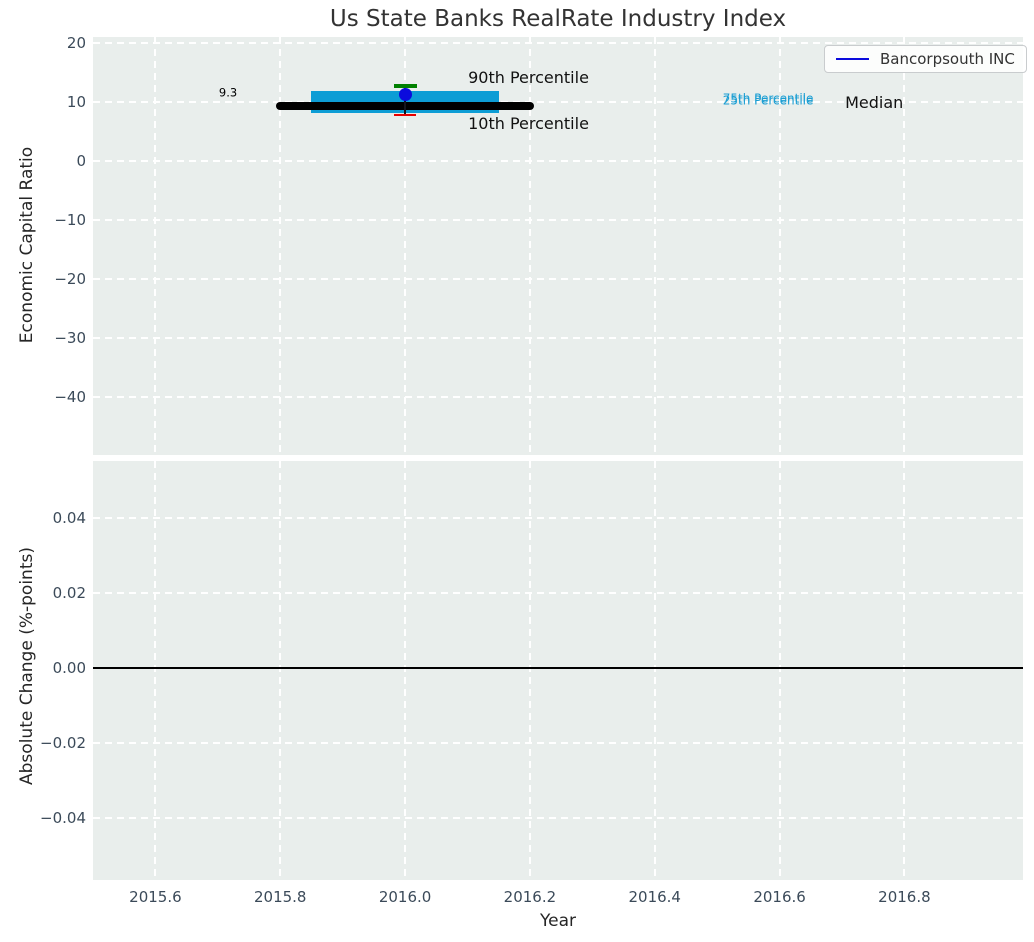 This screenshot has width=1034, height=942. What do you see at coordinates (70, 279) in the screenshot?
I see `y-tick-label: −20` at bounding box center [70, 279].